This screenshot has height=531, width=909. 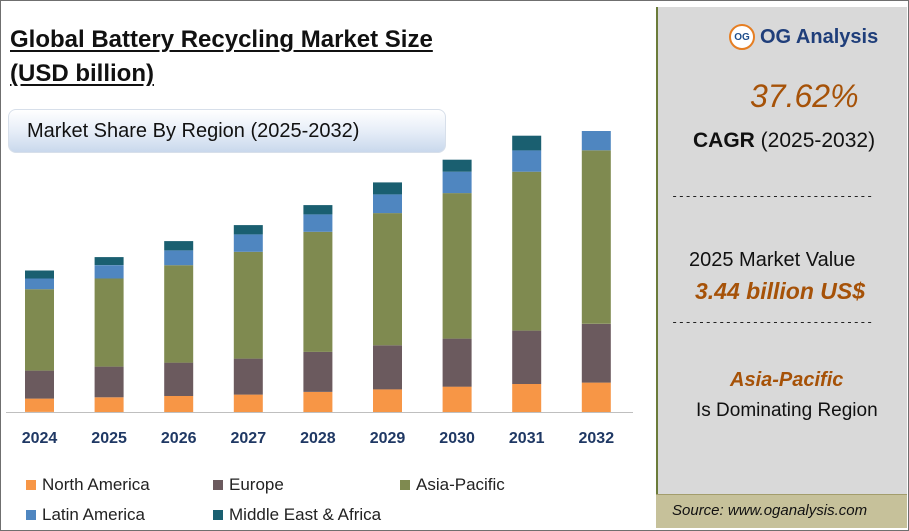 I want to click on market-value: 3.44 billion US$, so click(x=780, y=291).